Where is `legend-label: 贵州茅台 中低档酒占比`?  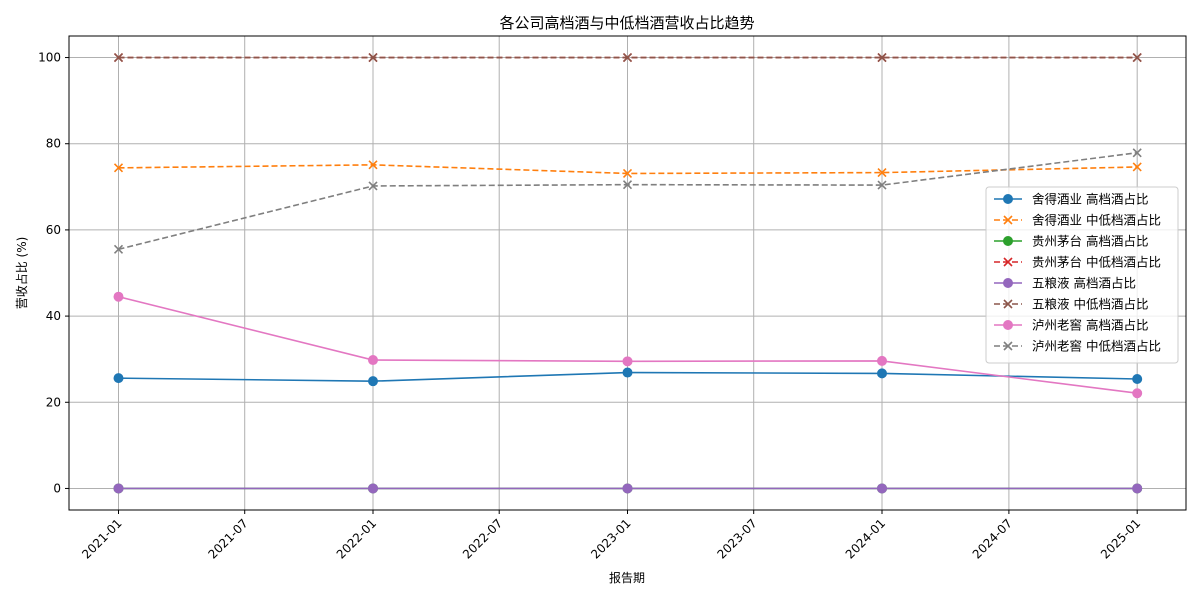
legend-label: 贵州茅台 中低档酒占比 is located at coordinates (1096, 262).